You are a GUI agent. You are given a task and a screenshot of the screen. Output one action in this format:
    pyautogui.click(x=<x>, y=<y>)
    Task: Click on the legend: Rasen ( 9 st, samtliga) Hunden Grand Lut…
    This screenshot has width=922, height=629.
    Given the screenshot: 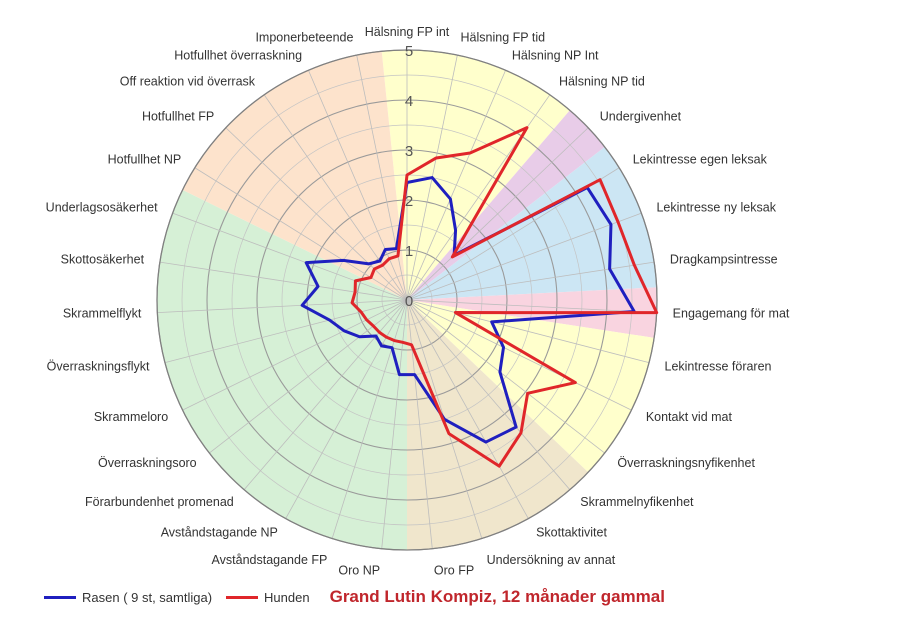 What is the action you would take?
    pyautogui.click(x=354, y=597)
    